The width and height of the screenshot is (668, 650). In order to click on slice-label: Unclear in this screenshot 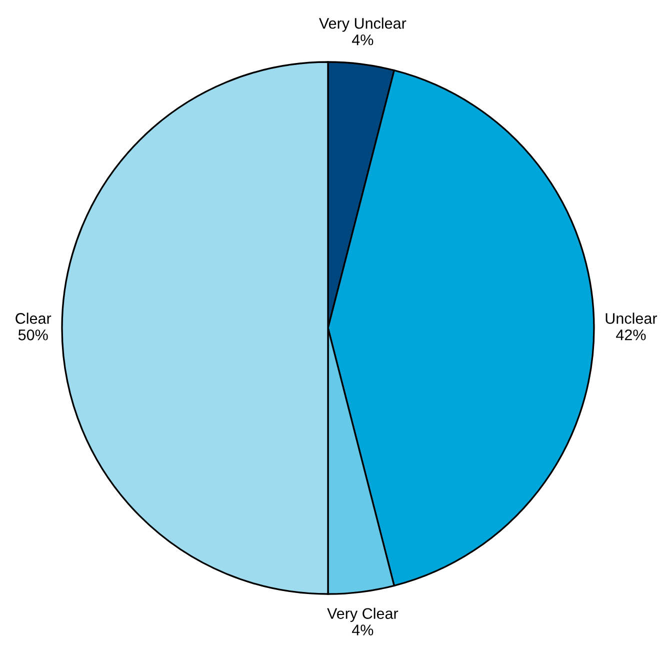, I will do `click(632, 318)`.